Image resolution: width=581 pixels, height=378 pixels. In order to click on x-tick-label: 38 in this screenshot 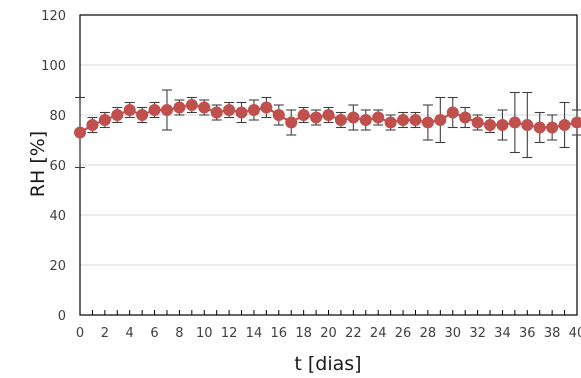, I will do `click(552, 333)`.